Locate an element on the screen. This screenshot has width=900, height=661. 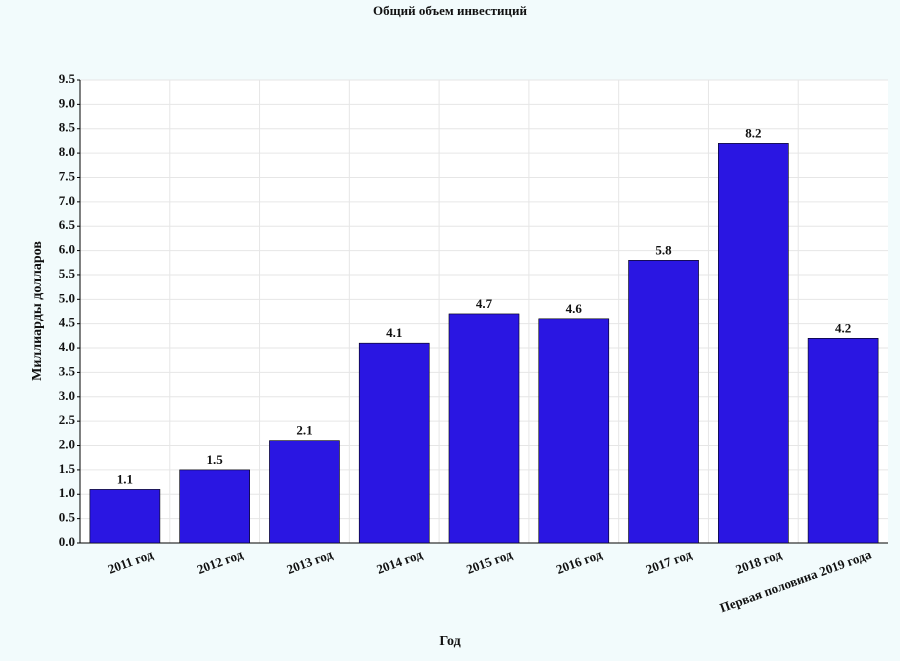
y-tick-label: 5.0 is located at coordinates (67, 297).